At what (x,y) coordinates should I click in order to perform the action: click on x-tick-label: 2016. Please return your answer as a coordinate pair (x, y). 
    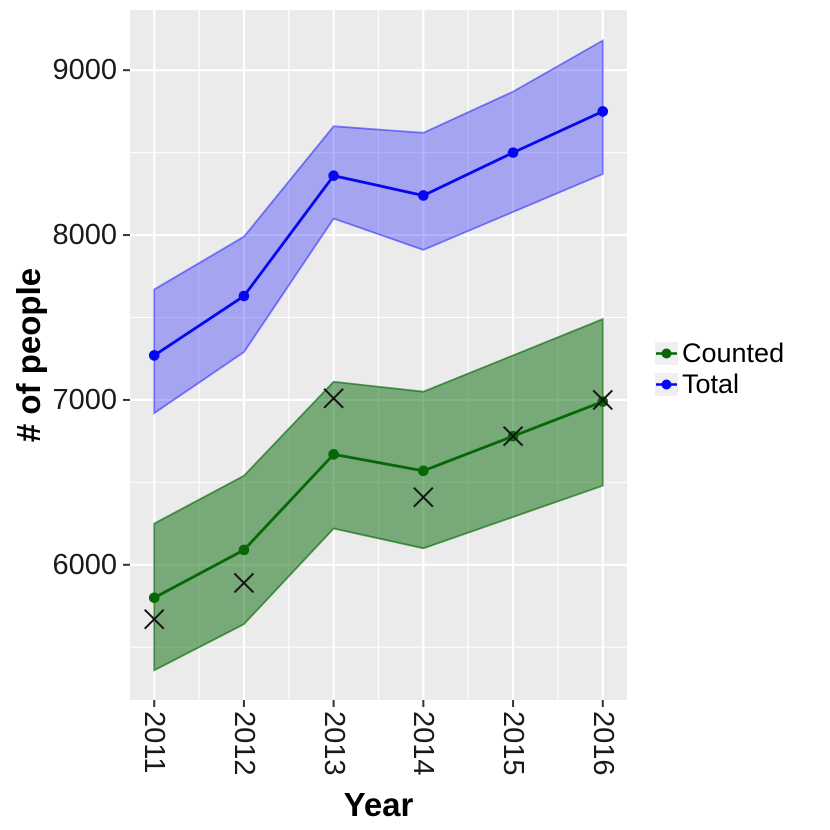
    Looking at the image, I should click on (602, 743).